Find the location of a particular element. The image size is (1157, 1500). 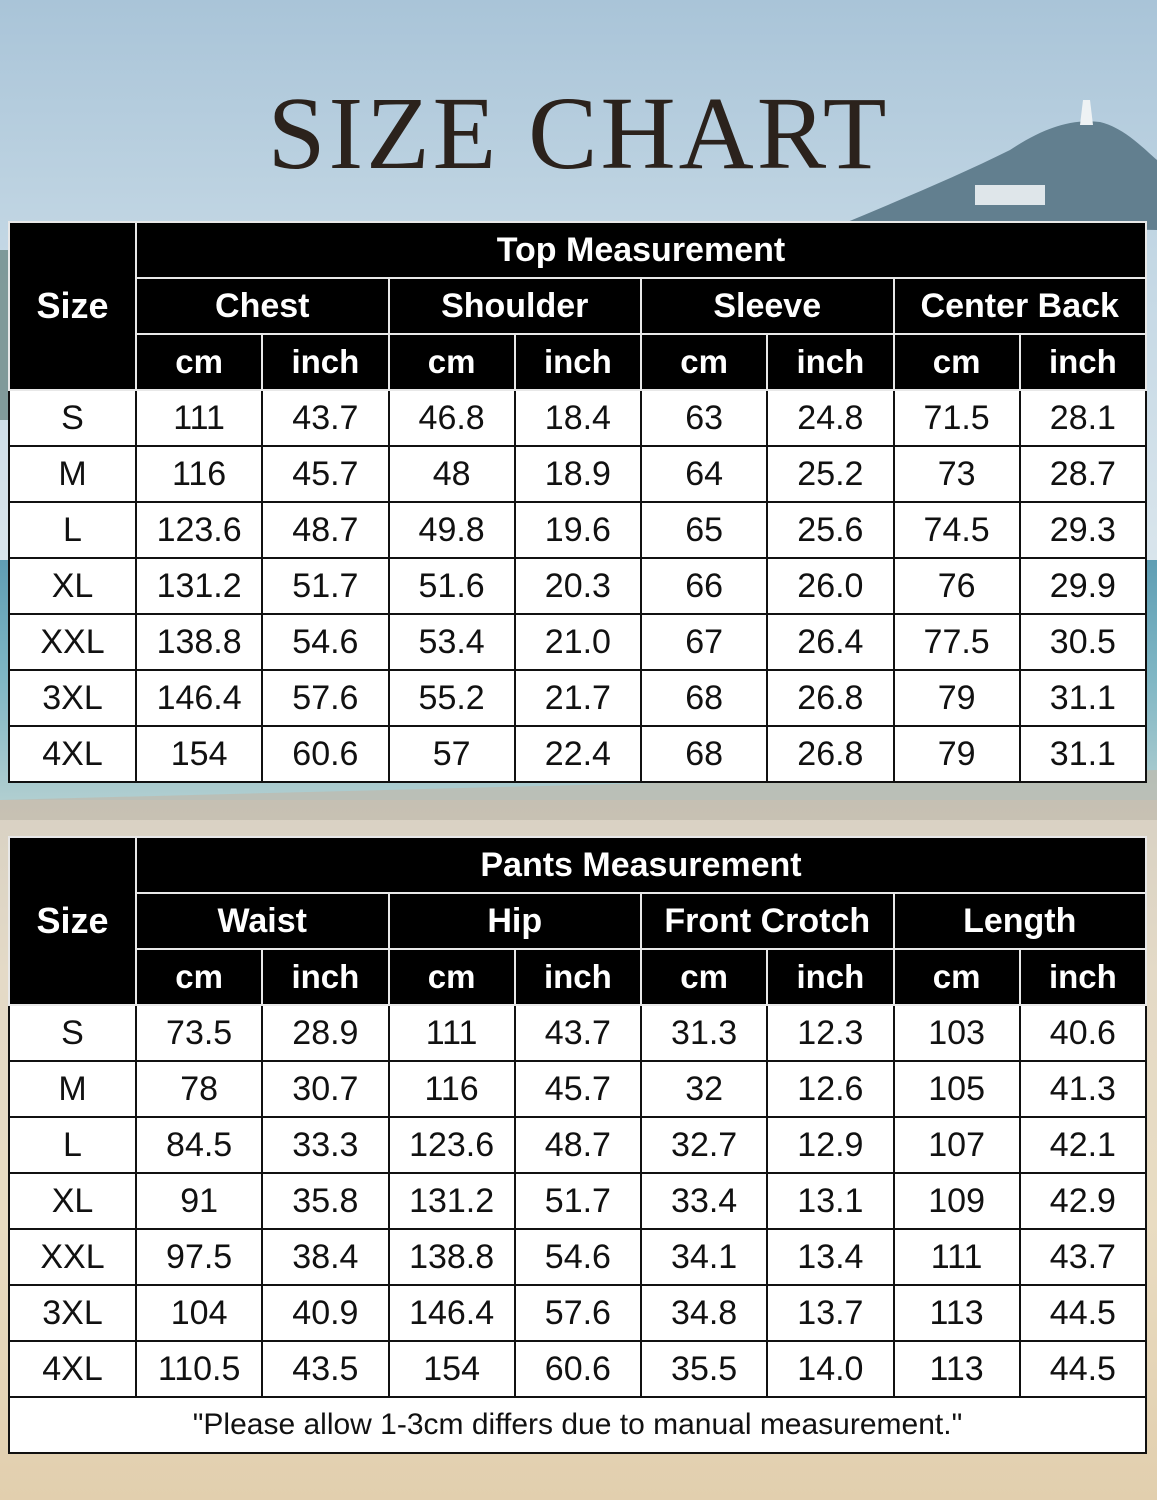

table-cell: 35.8 is located at coordinates (325, 1201).